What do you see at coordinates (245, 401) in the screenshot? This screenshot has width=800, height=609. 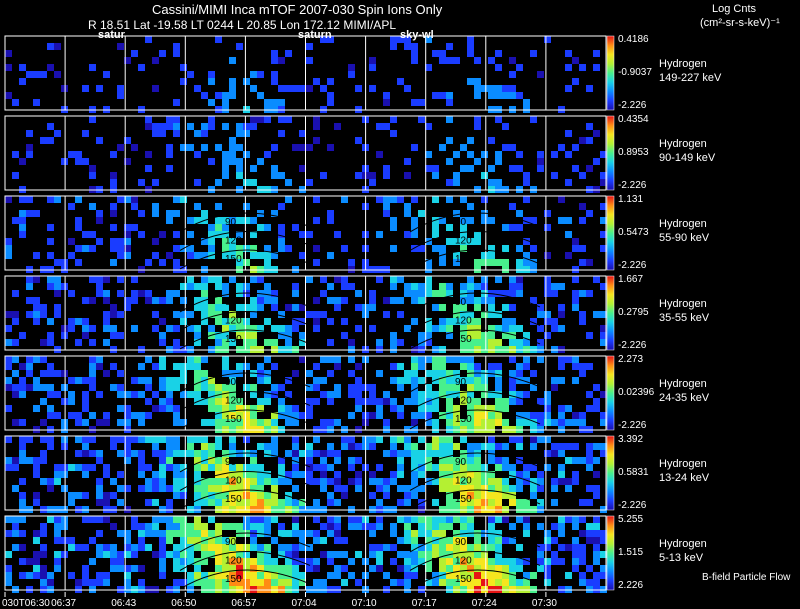 I see `contour-line` at bounding box center [245, 401].